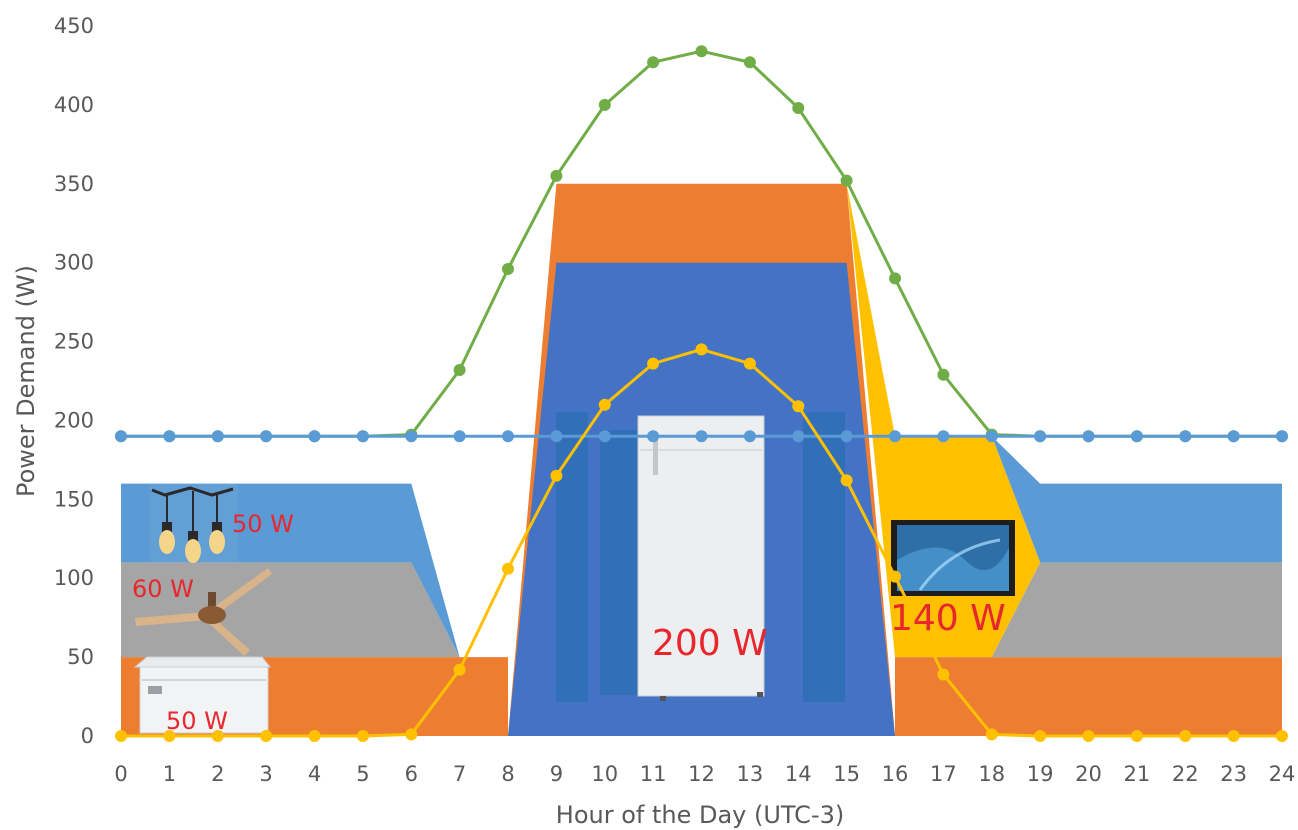  What do you see at coordinates (120, 774) in the screenshot?
I see `x-tick-label: 0` at bounding box center [120, 774].